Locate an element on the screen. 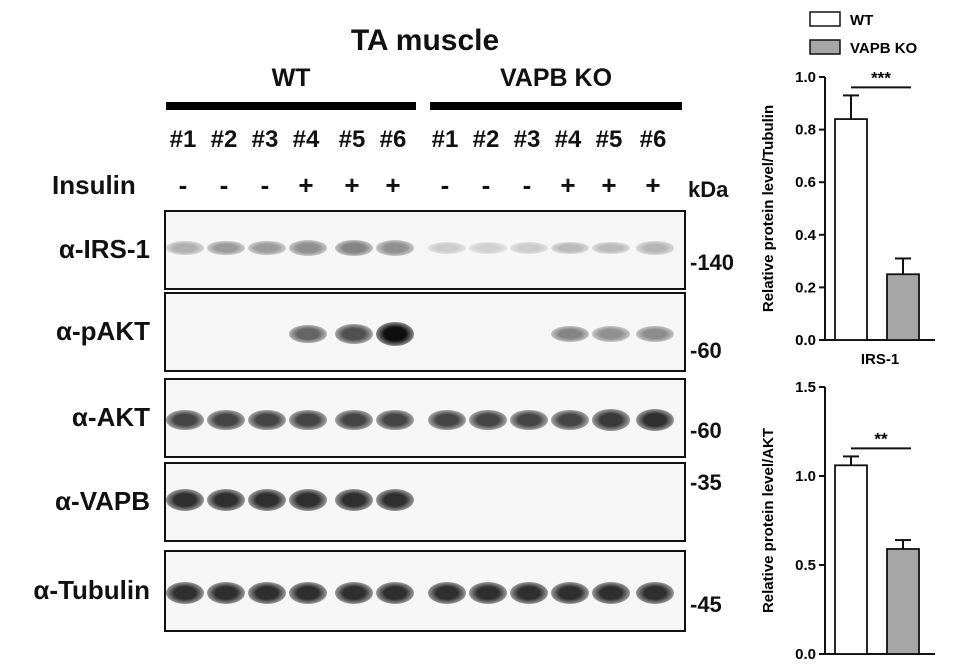 Image resolution: width=971 pixels, height=666 pixels. blot-label: α-Tubulin is located at coordinates (91, 590).